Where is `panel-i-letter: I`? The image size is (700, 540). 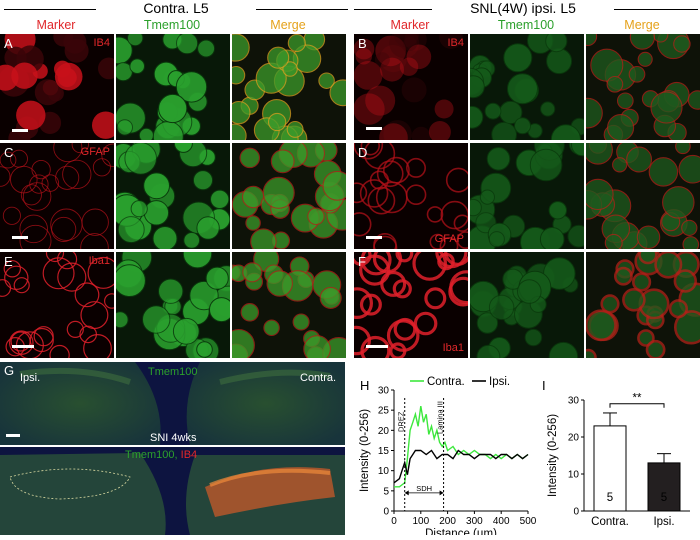 panel-i-letter: I is located at coordinates (544, 385).